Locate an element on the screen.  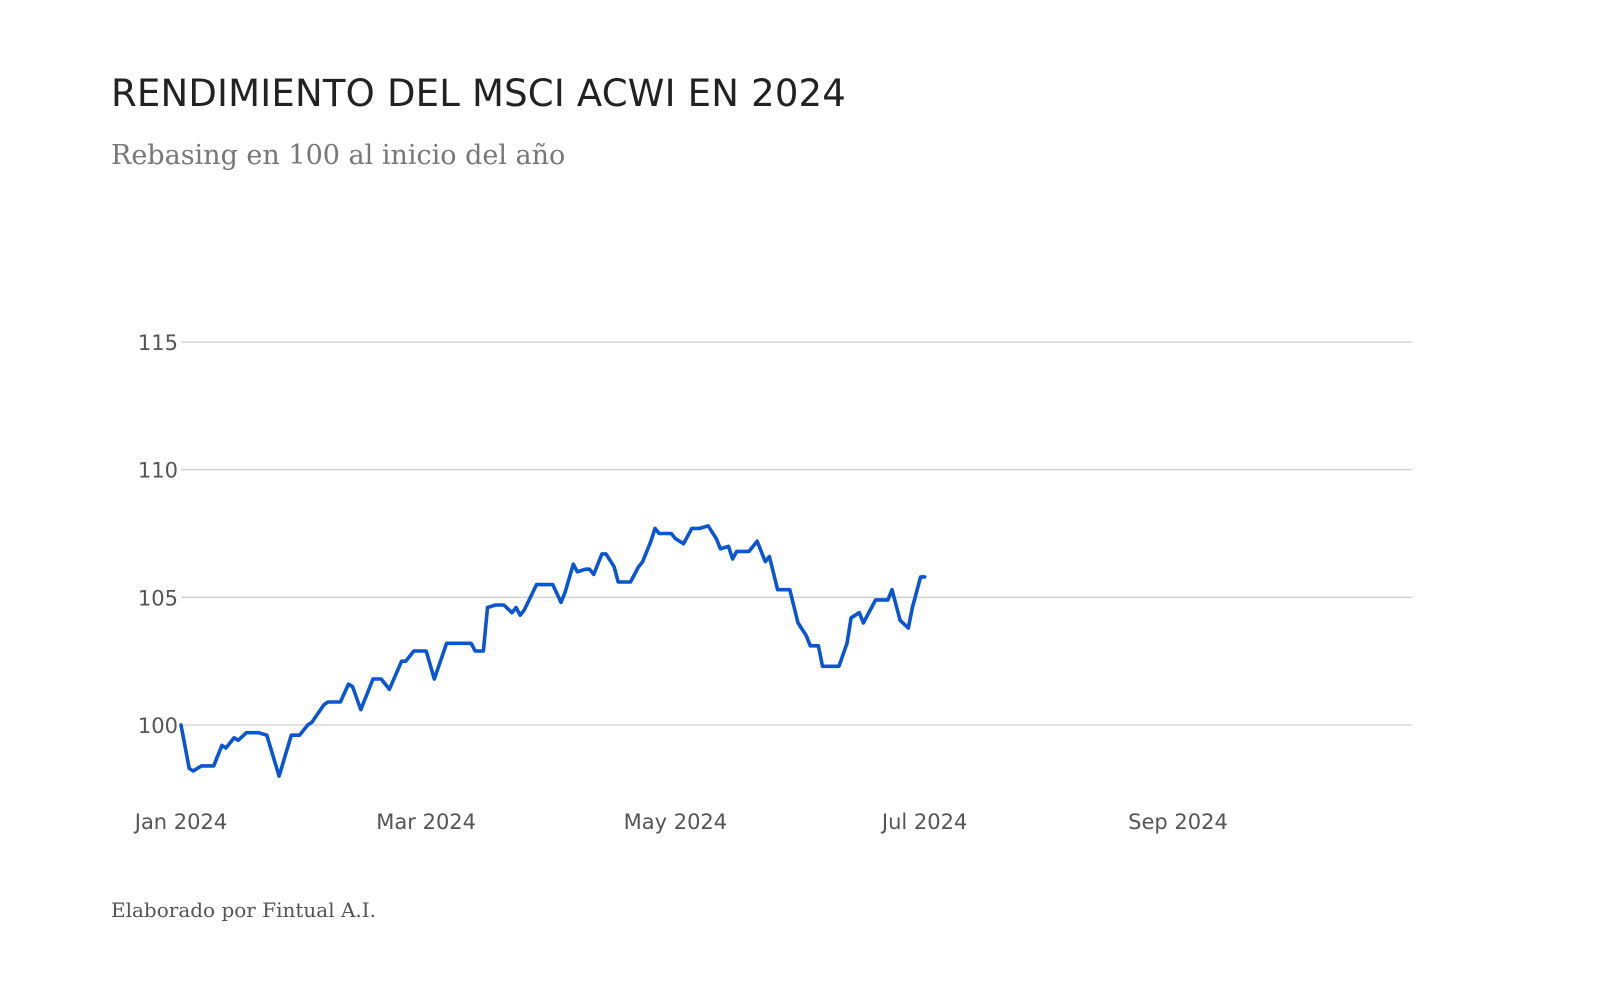
y-tick-label: 115 is located at coordinates (158, 343).